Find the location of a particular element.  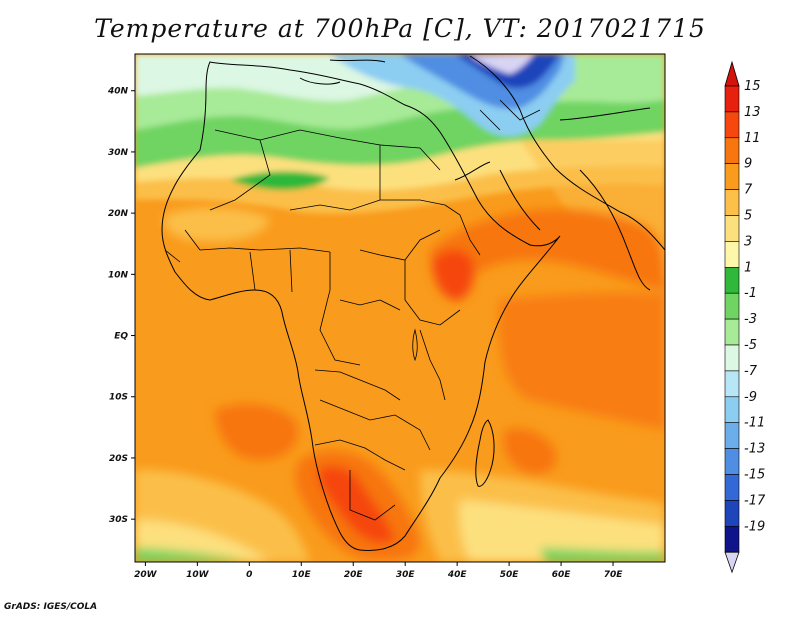

colorbar-label: 3 is located at coordinates (748, 241).